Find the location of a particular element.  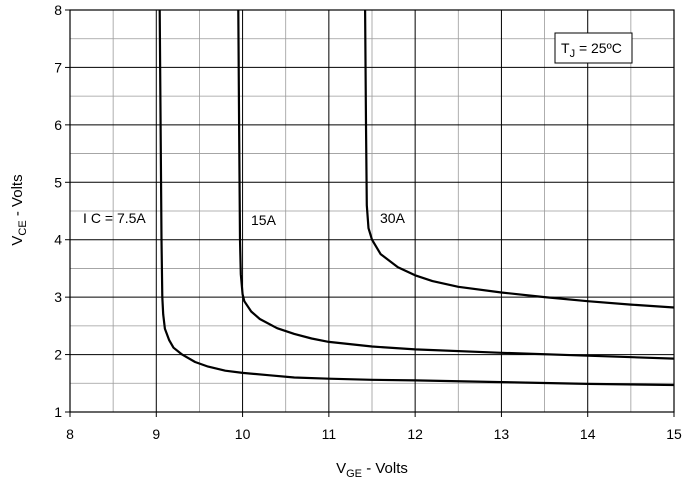

y-tick-label: 6 is located at coordinates (58, 125).